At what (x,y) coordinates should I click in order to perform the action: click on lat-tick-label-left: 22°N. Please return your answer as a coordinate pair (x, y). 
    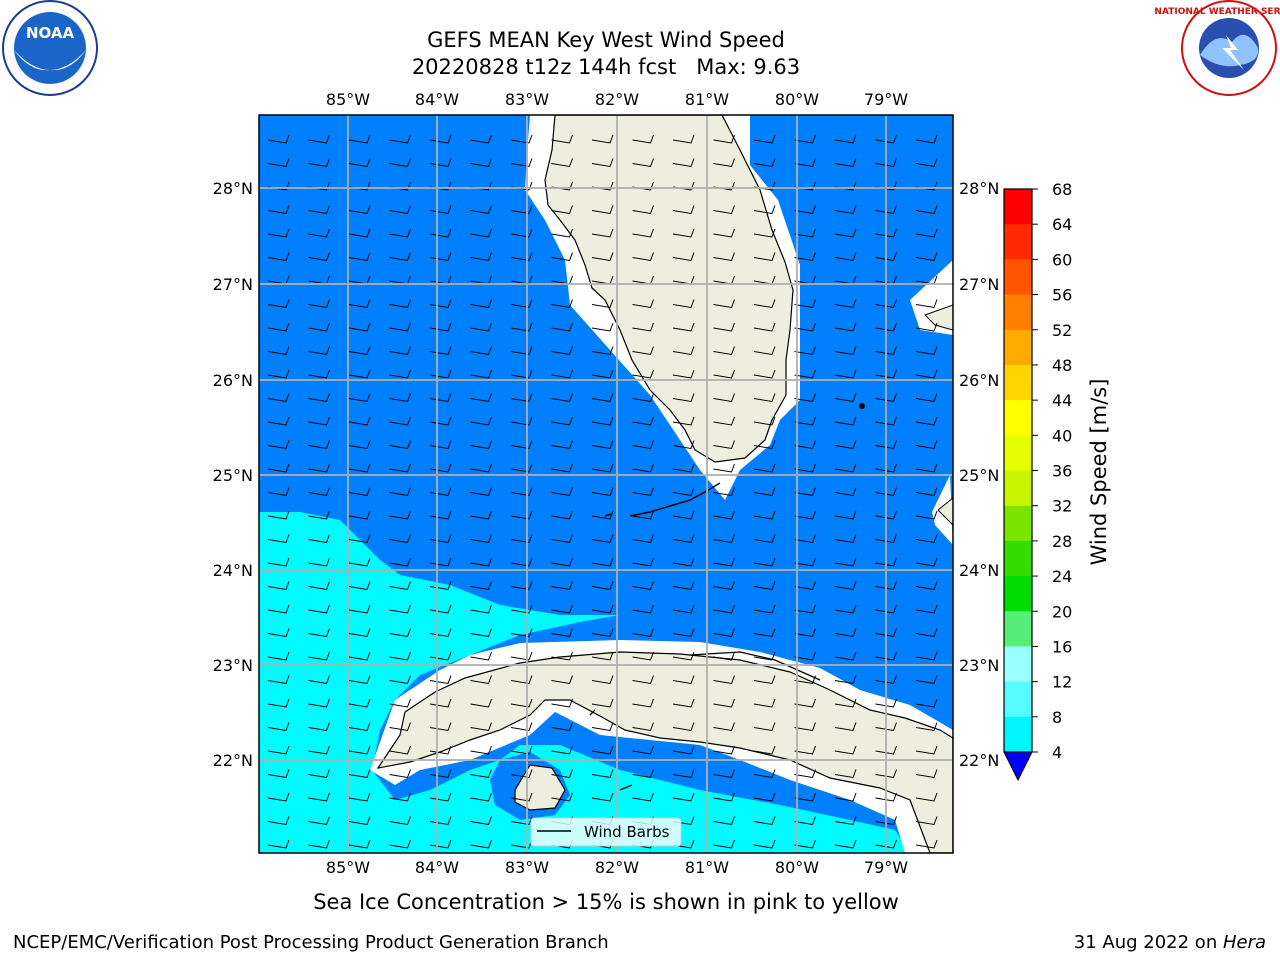
    Looking at the image, I should click on (233, 760).